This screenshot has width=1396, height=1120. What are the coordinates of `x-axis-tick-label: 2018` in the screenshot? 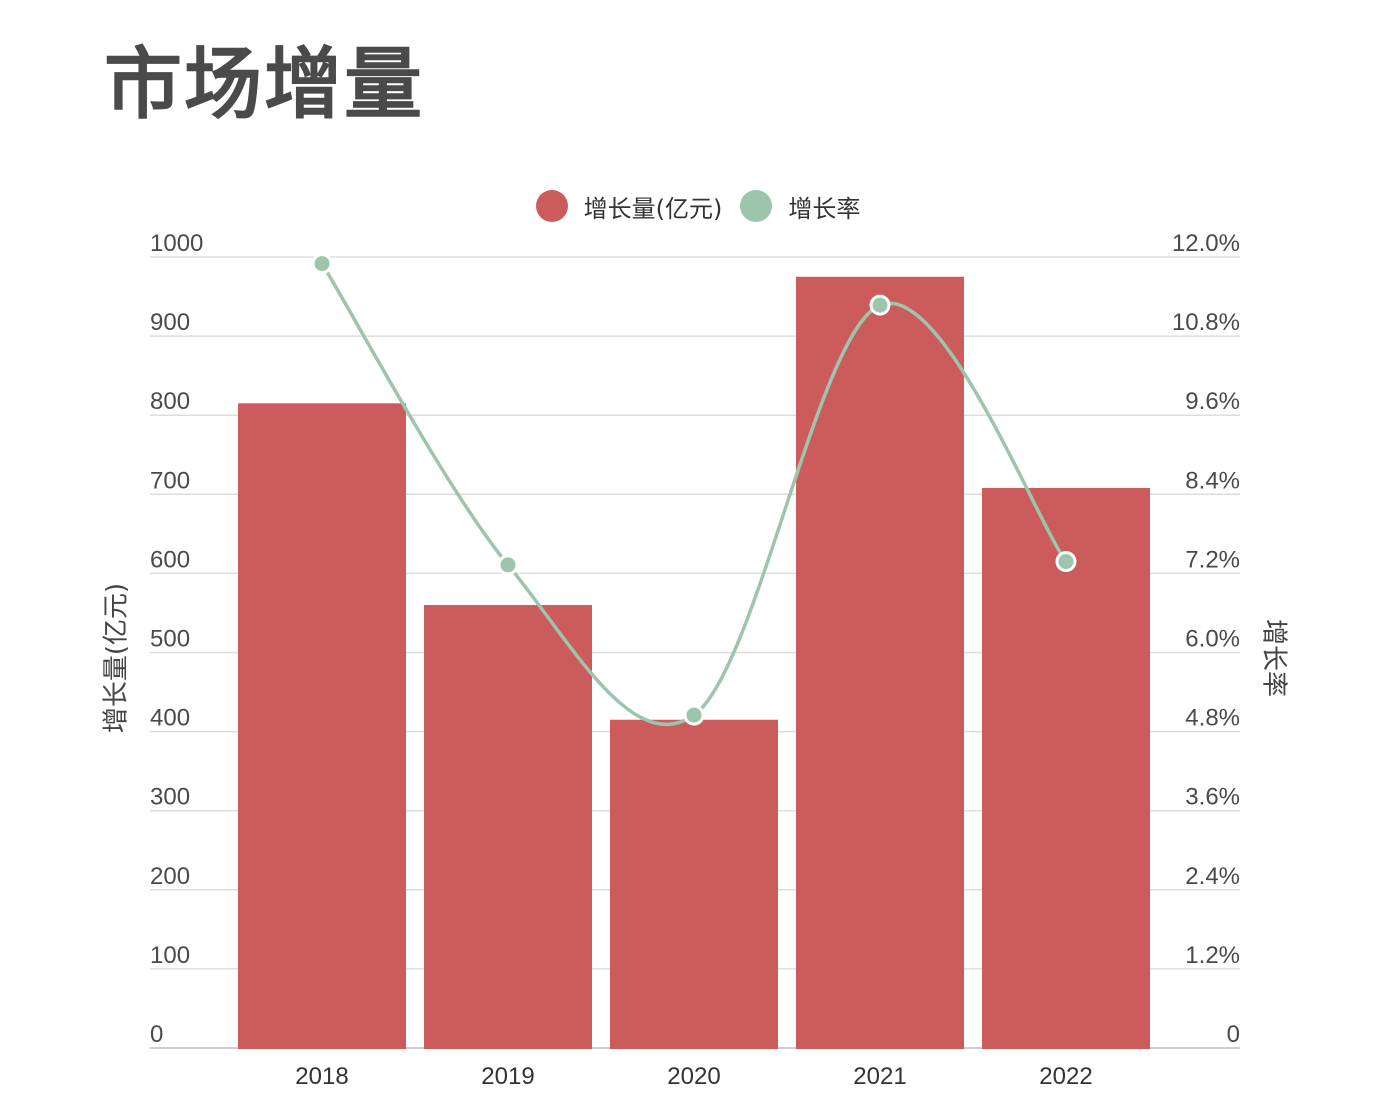 It's located at (321, 1076).